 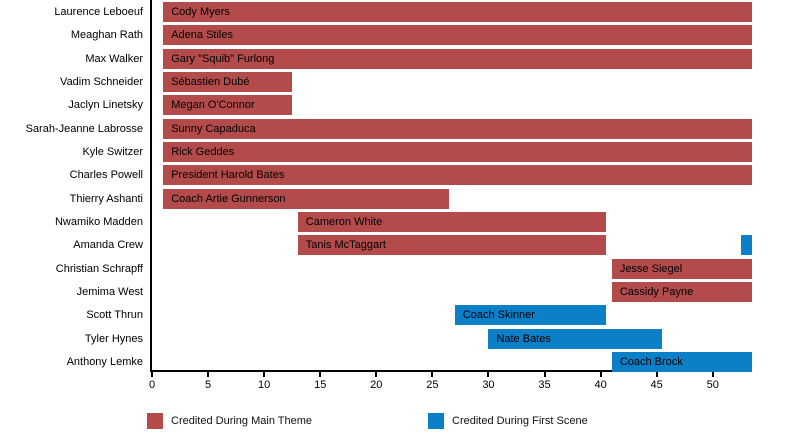 What do you see at coordinates (104, 361) in the screenshot?
I see `y-axis-label: Anthony Lemke` at bounding box center [104, 361].